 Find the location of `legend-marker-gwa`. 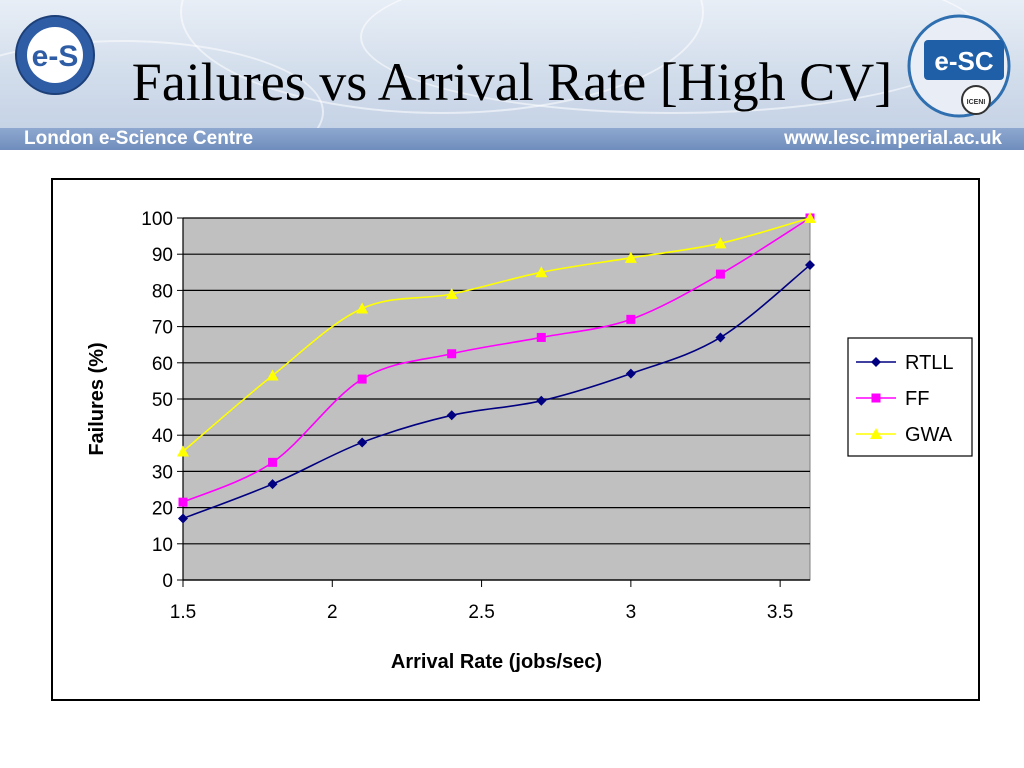

legend-marker-gwa is located at coordinates (876, 433).